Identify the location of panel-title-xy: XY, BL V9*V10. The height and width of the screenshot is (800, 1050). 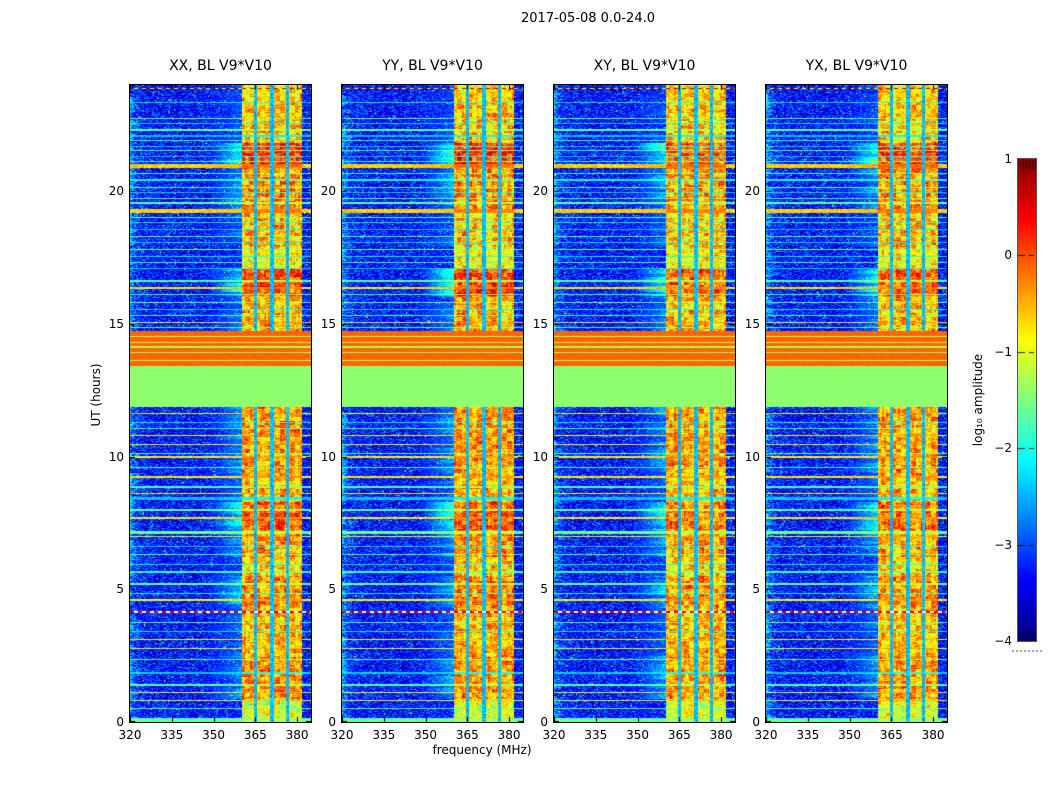
(644, 66).